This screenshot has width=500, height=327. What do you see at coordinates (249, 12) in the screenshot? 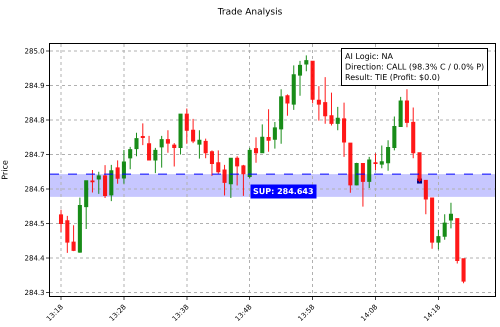
I see `chart-title: Trade Analysis` at bounding box center [249, 12].